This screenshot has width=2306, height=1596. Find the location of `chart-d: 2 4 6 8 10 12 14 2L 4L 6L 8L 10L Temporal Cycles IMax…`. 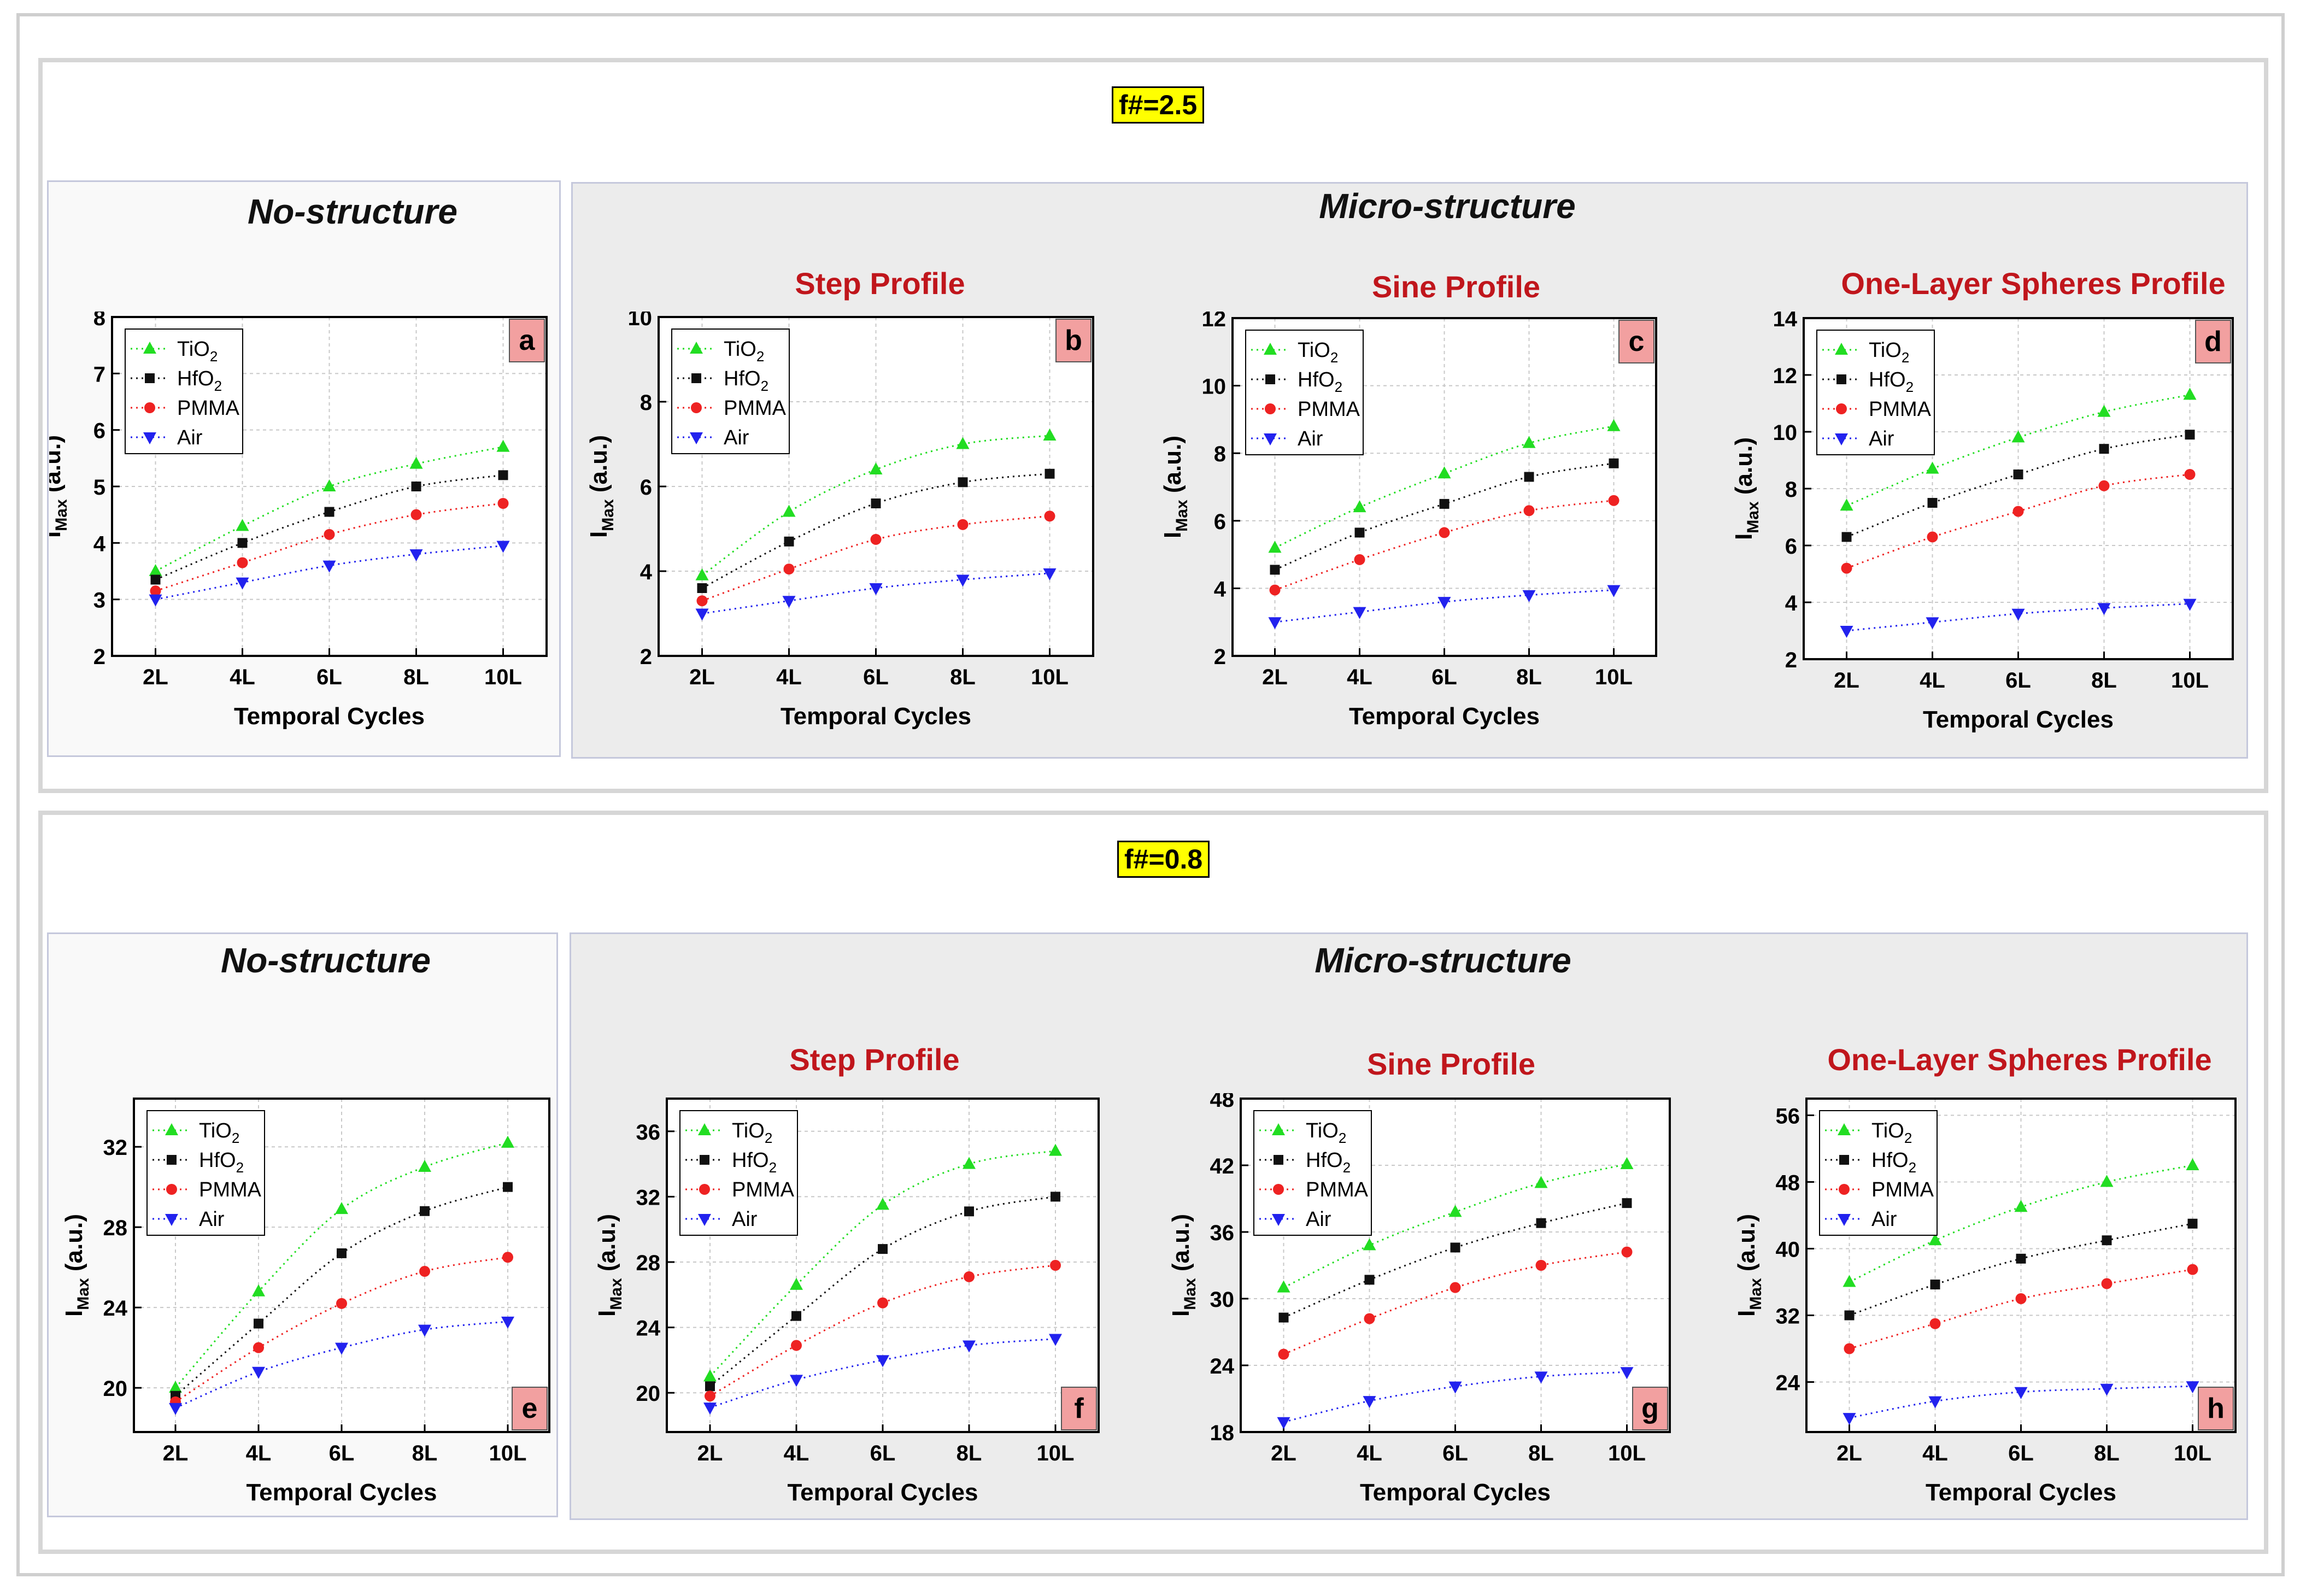

chart-d: 2 4 6 8 10 12 14 2L 4L 6L 8L 10L Temporal Cycles IMax… is located at coordinates (1982, 522).